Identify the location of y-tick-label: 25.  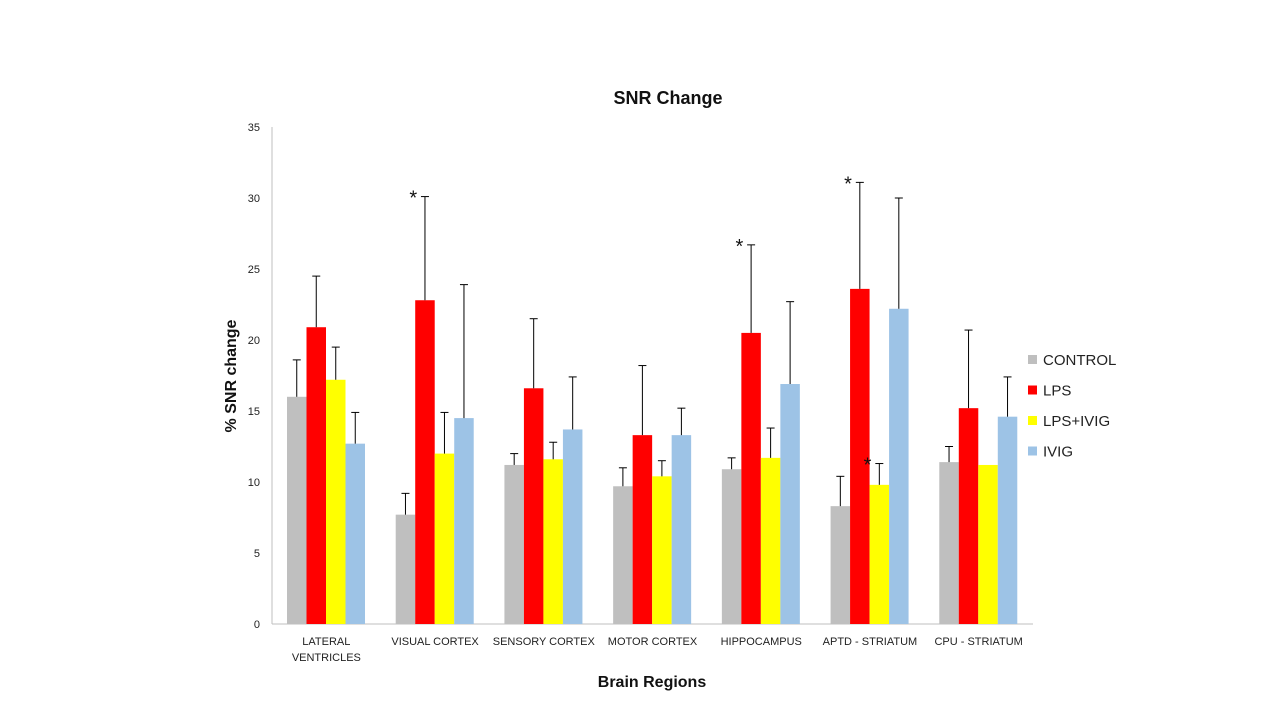
(254, 270).